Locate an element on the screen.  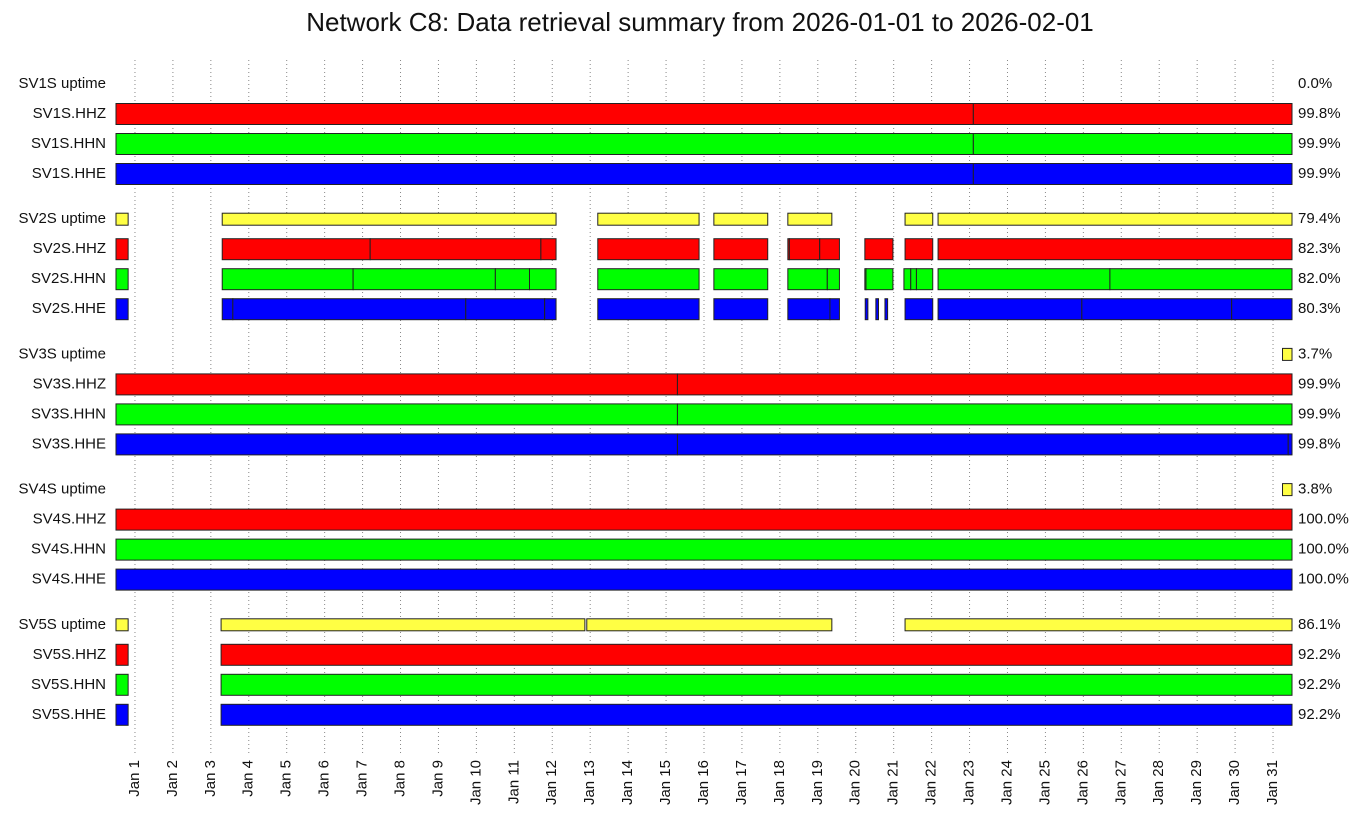
x-tick-label: Jan 26 is located at coordinates (1082, 782).